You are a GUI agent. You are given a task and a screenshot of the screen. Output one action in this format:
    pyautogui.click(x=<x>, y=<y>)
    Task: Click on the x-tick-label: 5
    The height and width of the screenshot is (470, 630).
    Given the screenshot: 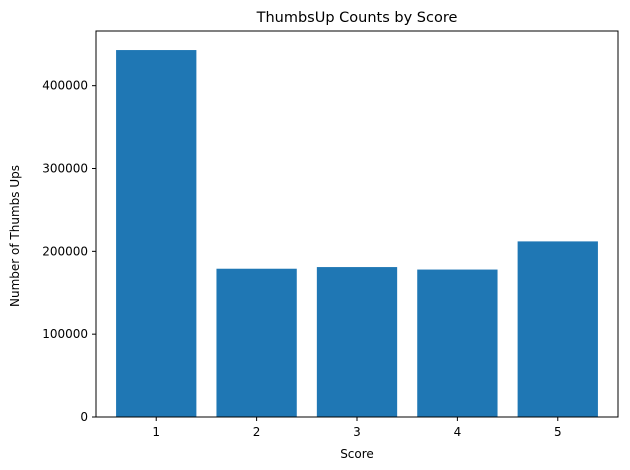 What is the action you would take?
    pyautogui.click(x=558, y=432)
    